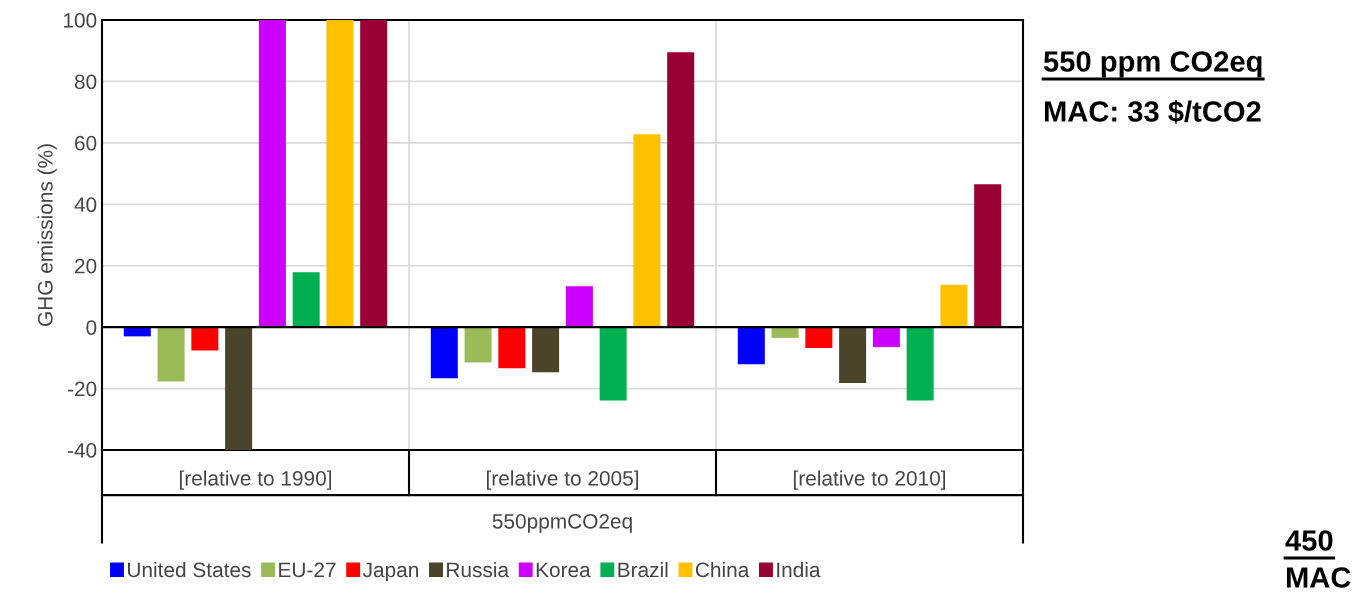  What do you see at coordinates (869, 480) in the screenshot?
I see `x-tick-label: [relative to 2010]` at bounding box center [869, 480].